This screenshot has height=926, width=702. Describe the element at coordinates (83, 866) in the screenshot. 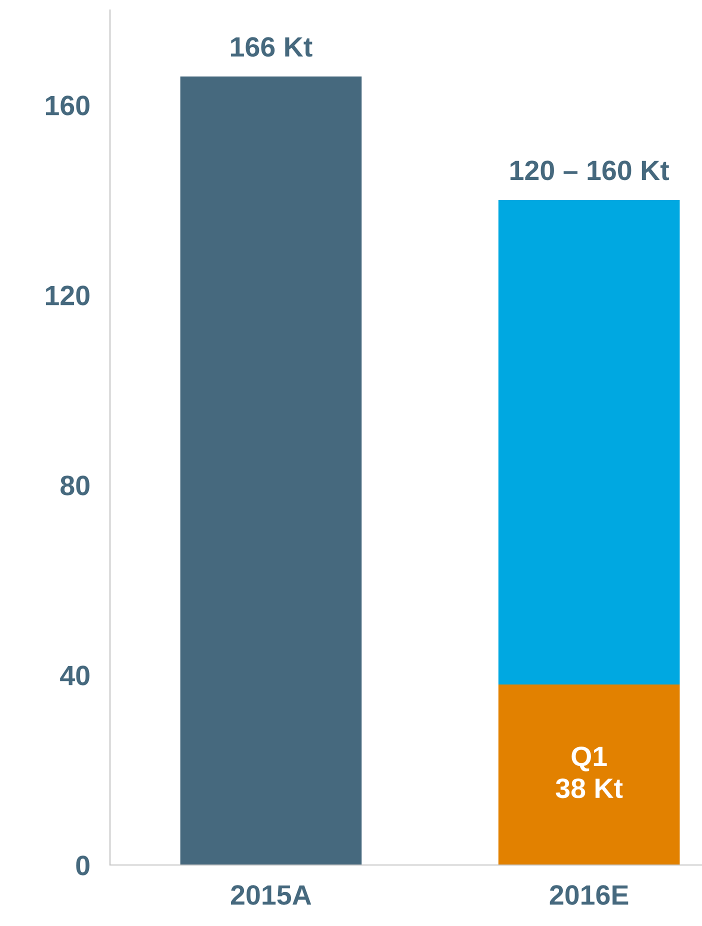

I see `y-tick-label: 0` at that location.